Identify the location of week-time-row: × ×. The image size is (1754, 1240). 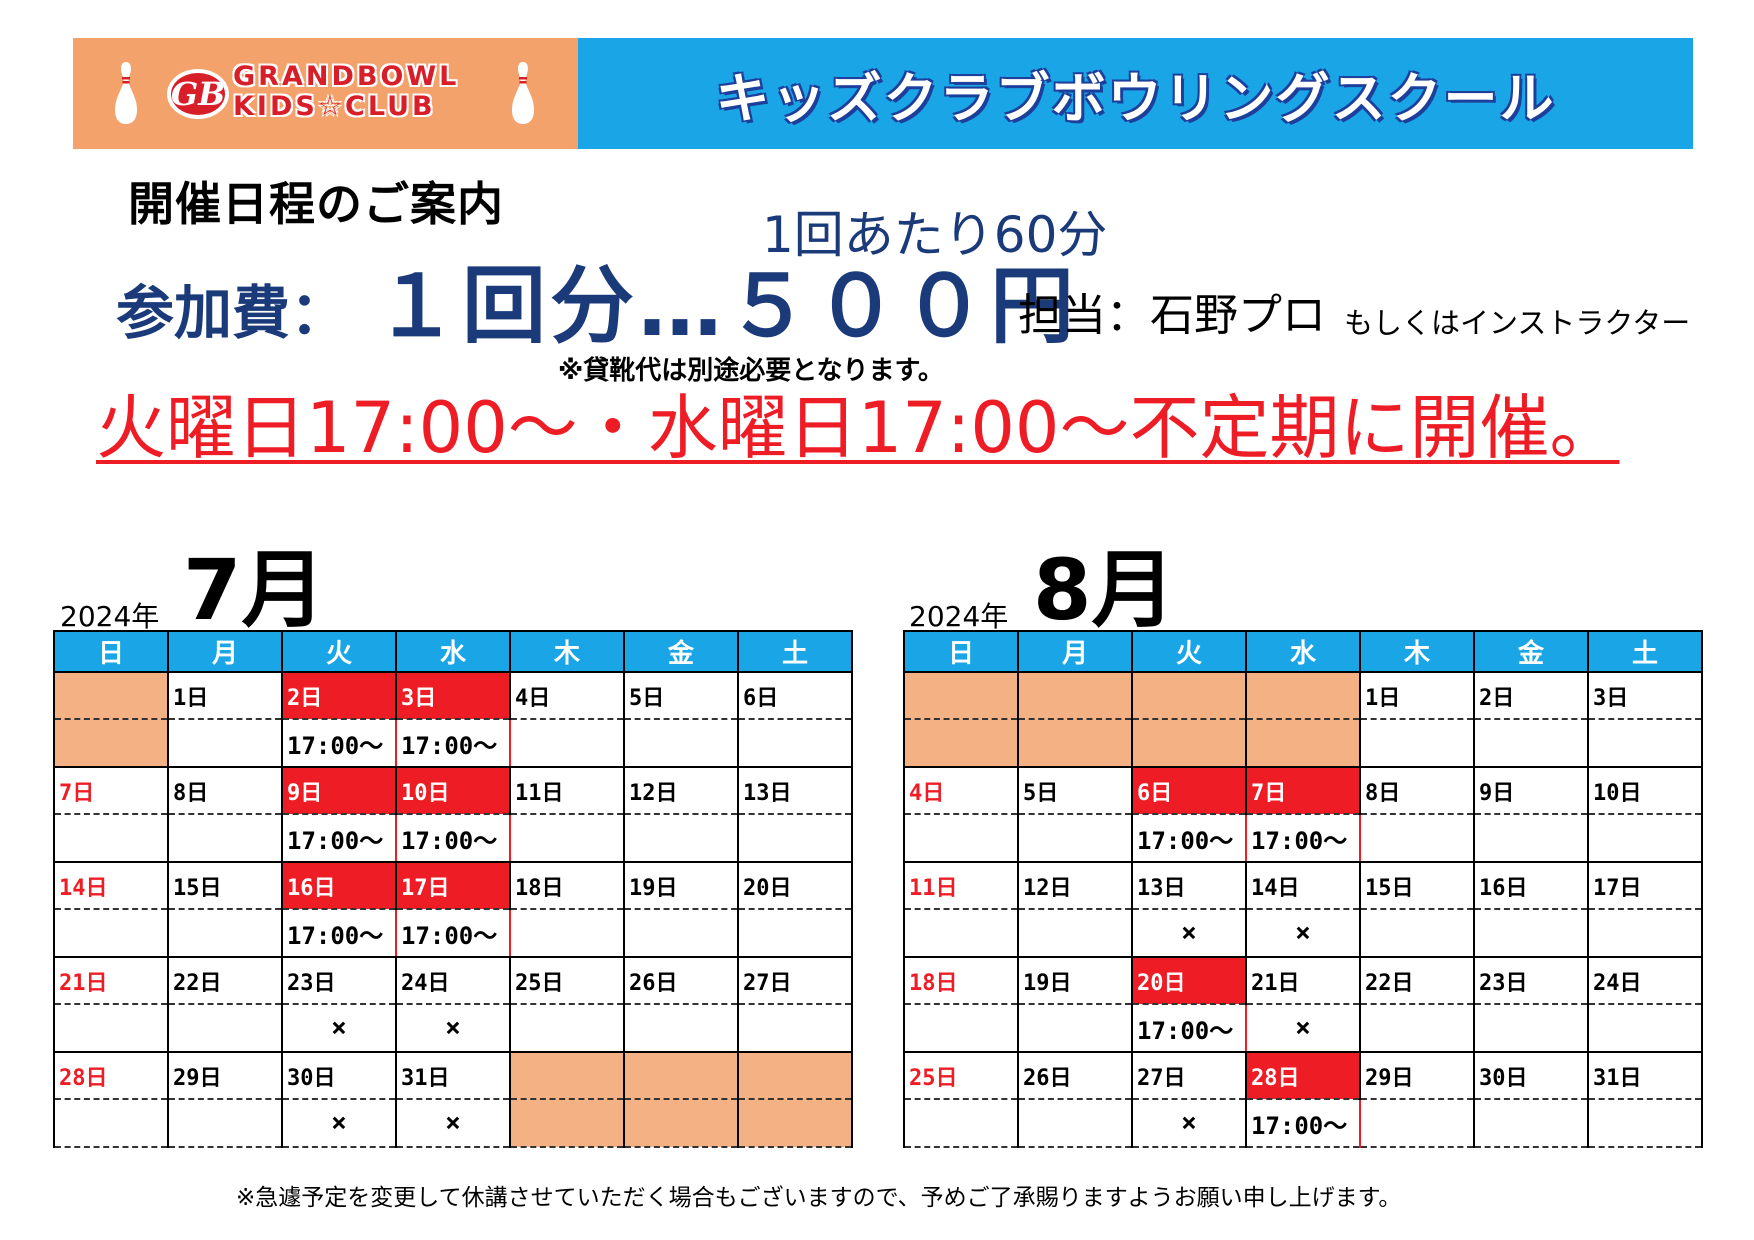
(453, 1123).